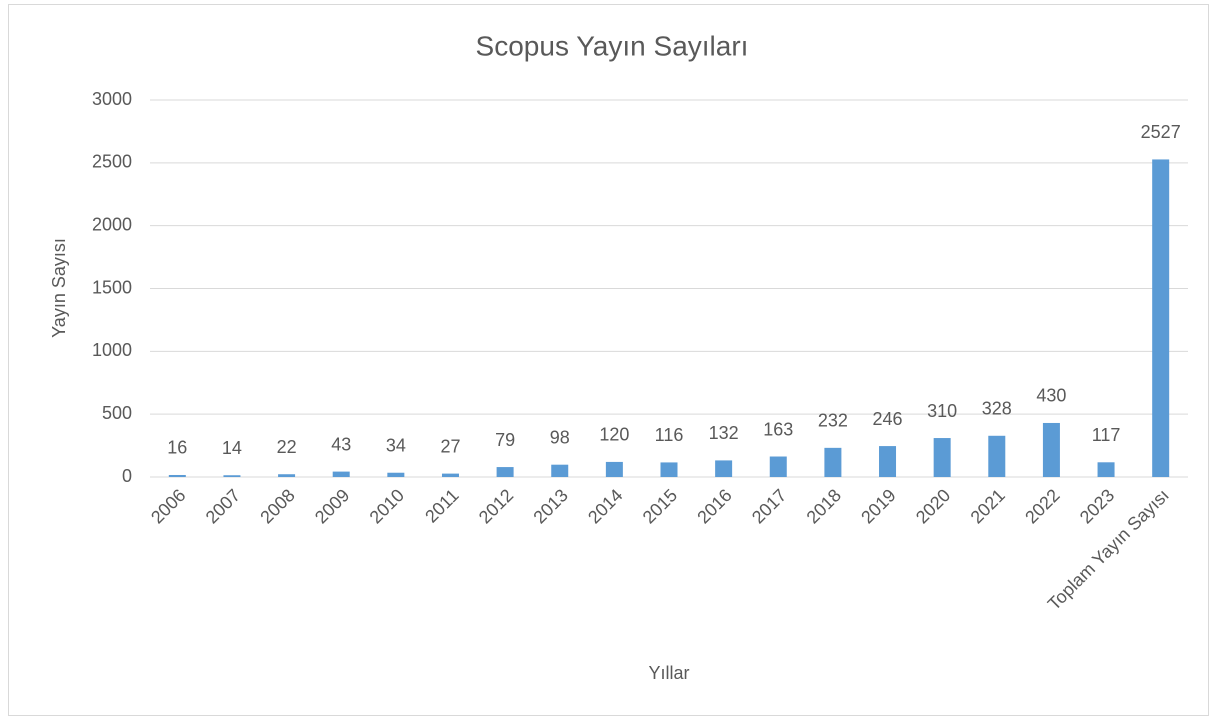 Image resolution: width=1217 pixels, height=722 pixels. Describe the element at coordinates (127, 476) in the screenshot. I see `y-tick-label: 0` at that location.